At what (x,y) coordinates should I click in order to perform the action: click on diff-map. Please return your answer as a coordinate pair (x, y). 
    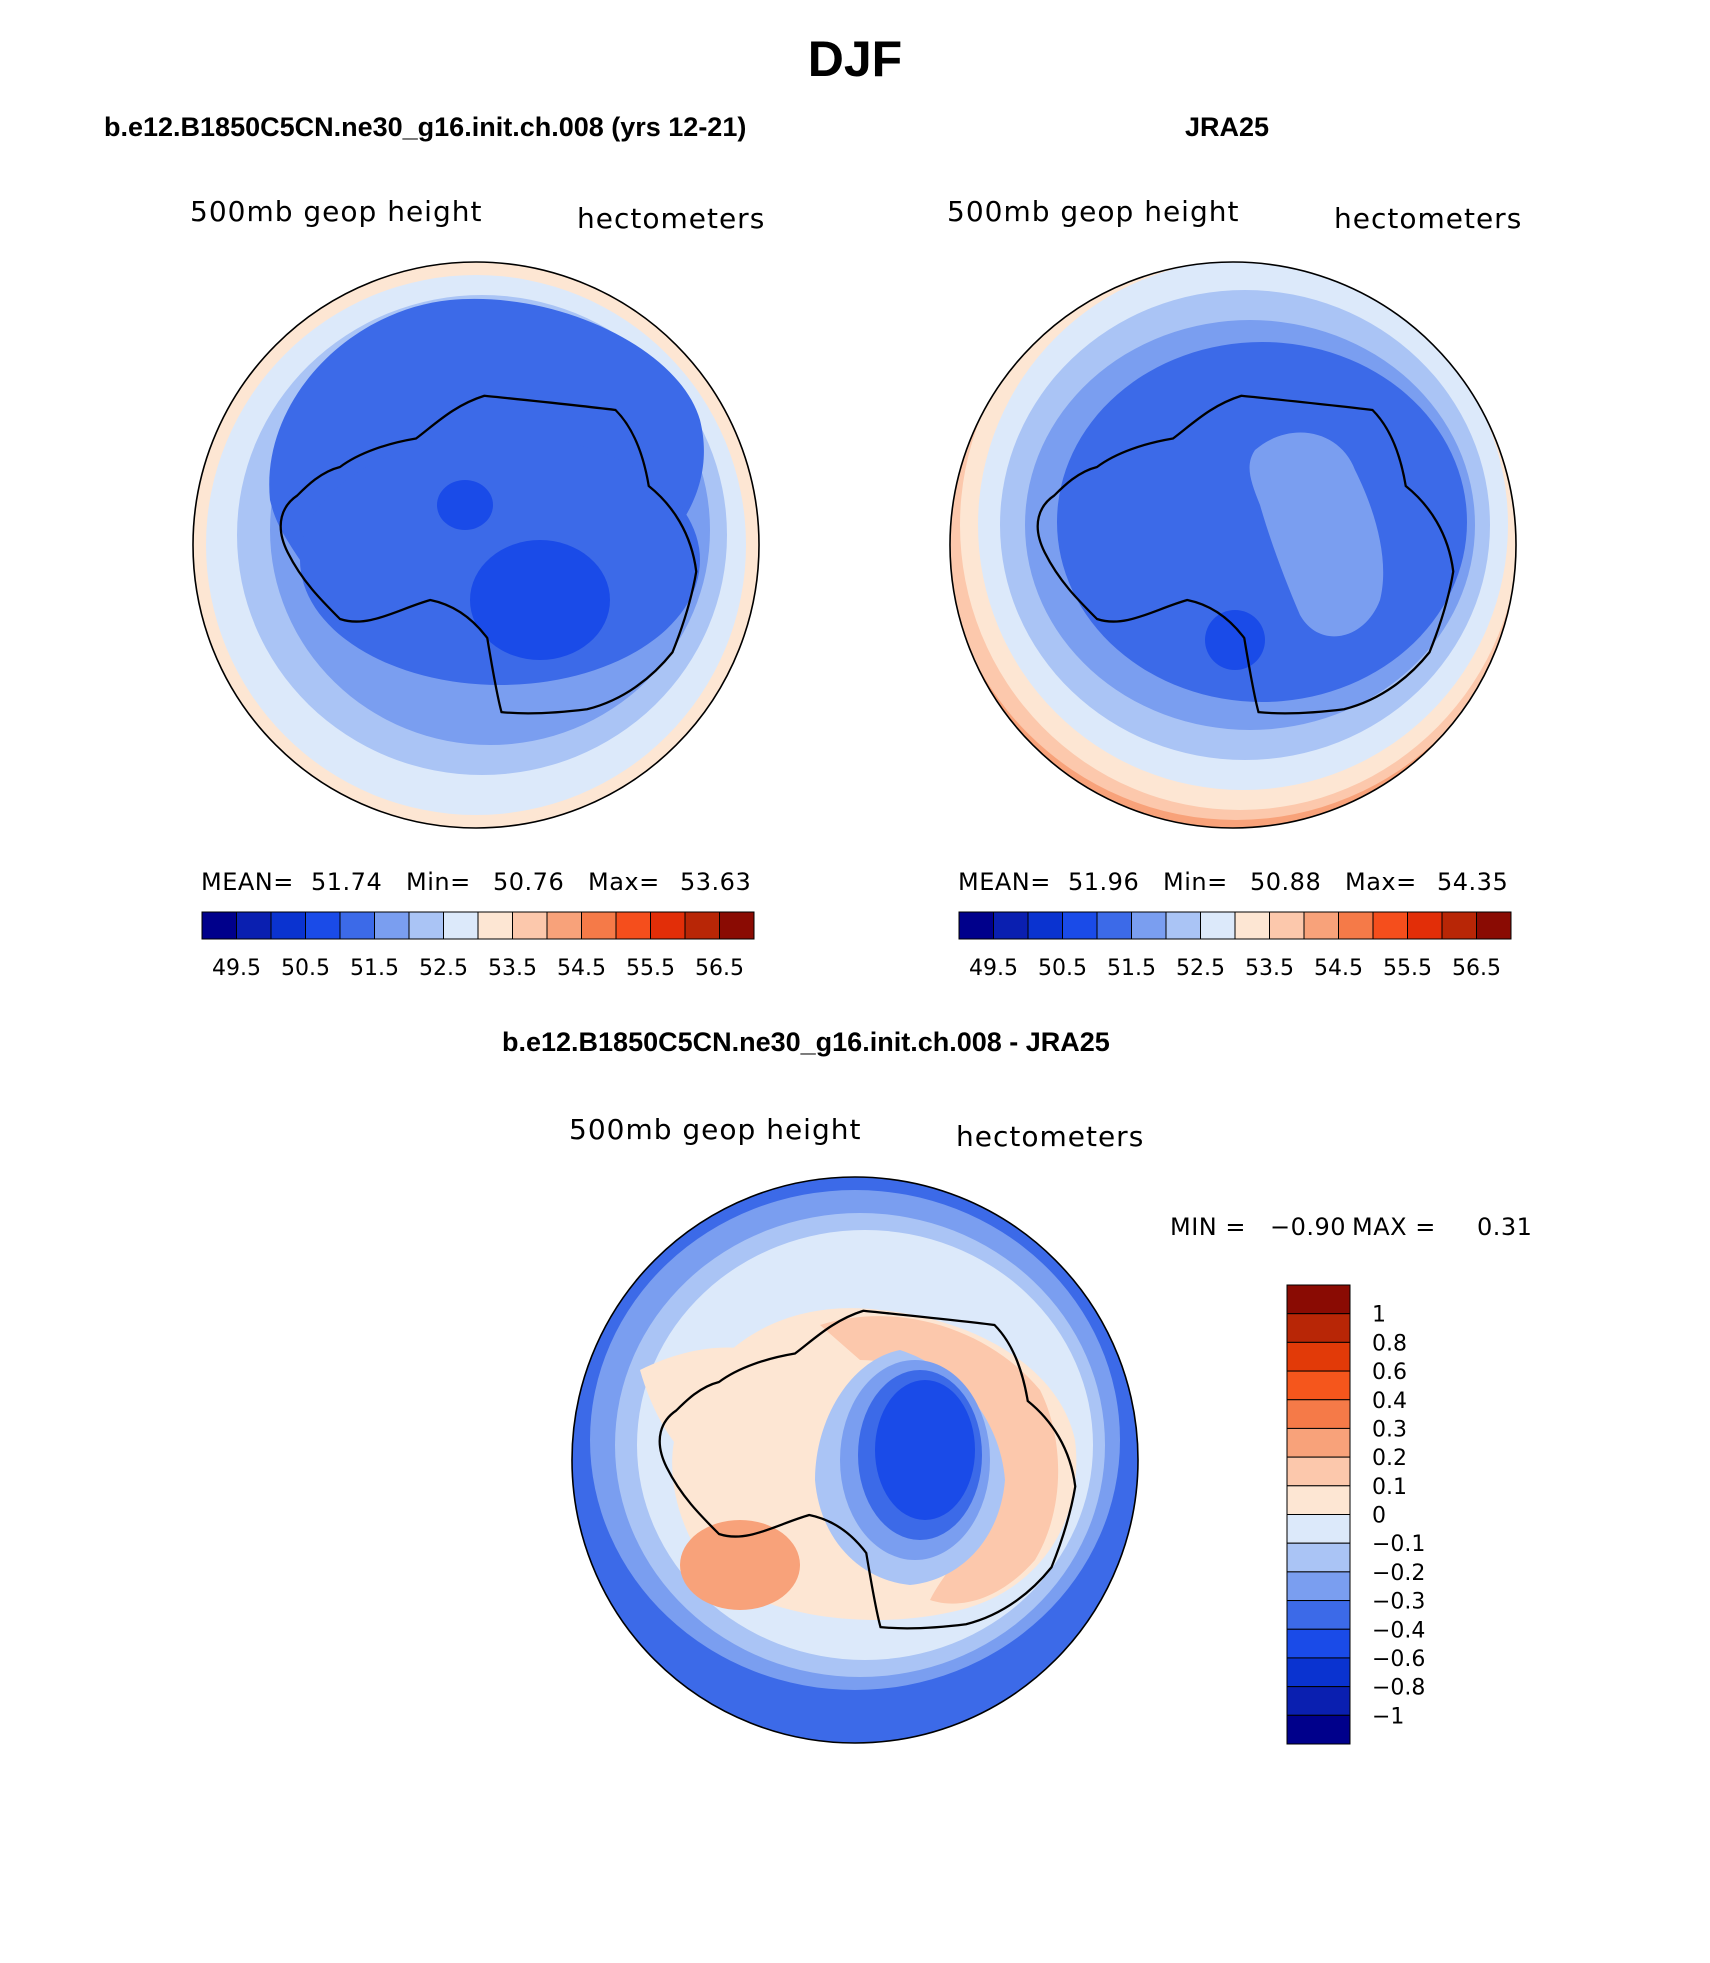
    Looking at the image, I should click on (855, 1460).